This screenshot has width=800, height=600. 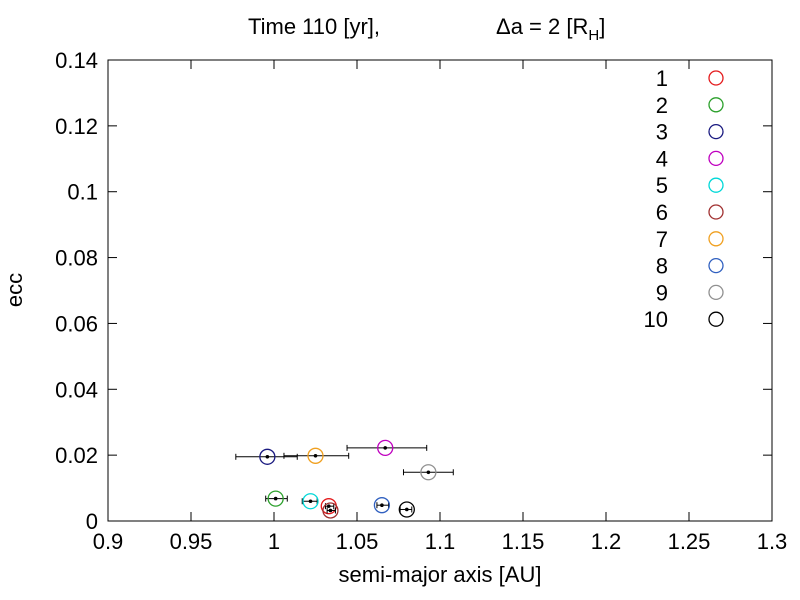 I want to click on x-tick-label: 0.95, so click(x=191, y=541).